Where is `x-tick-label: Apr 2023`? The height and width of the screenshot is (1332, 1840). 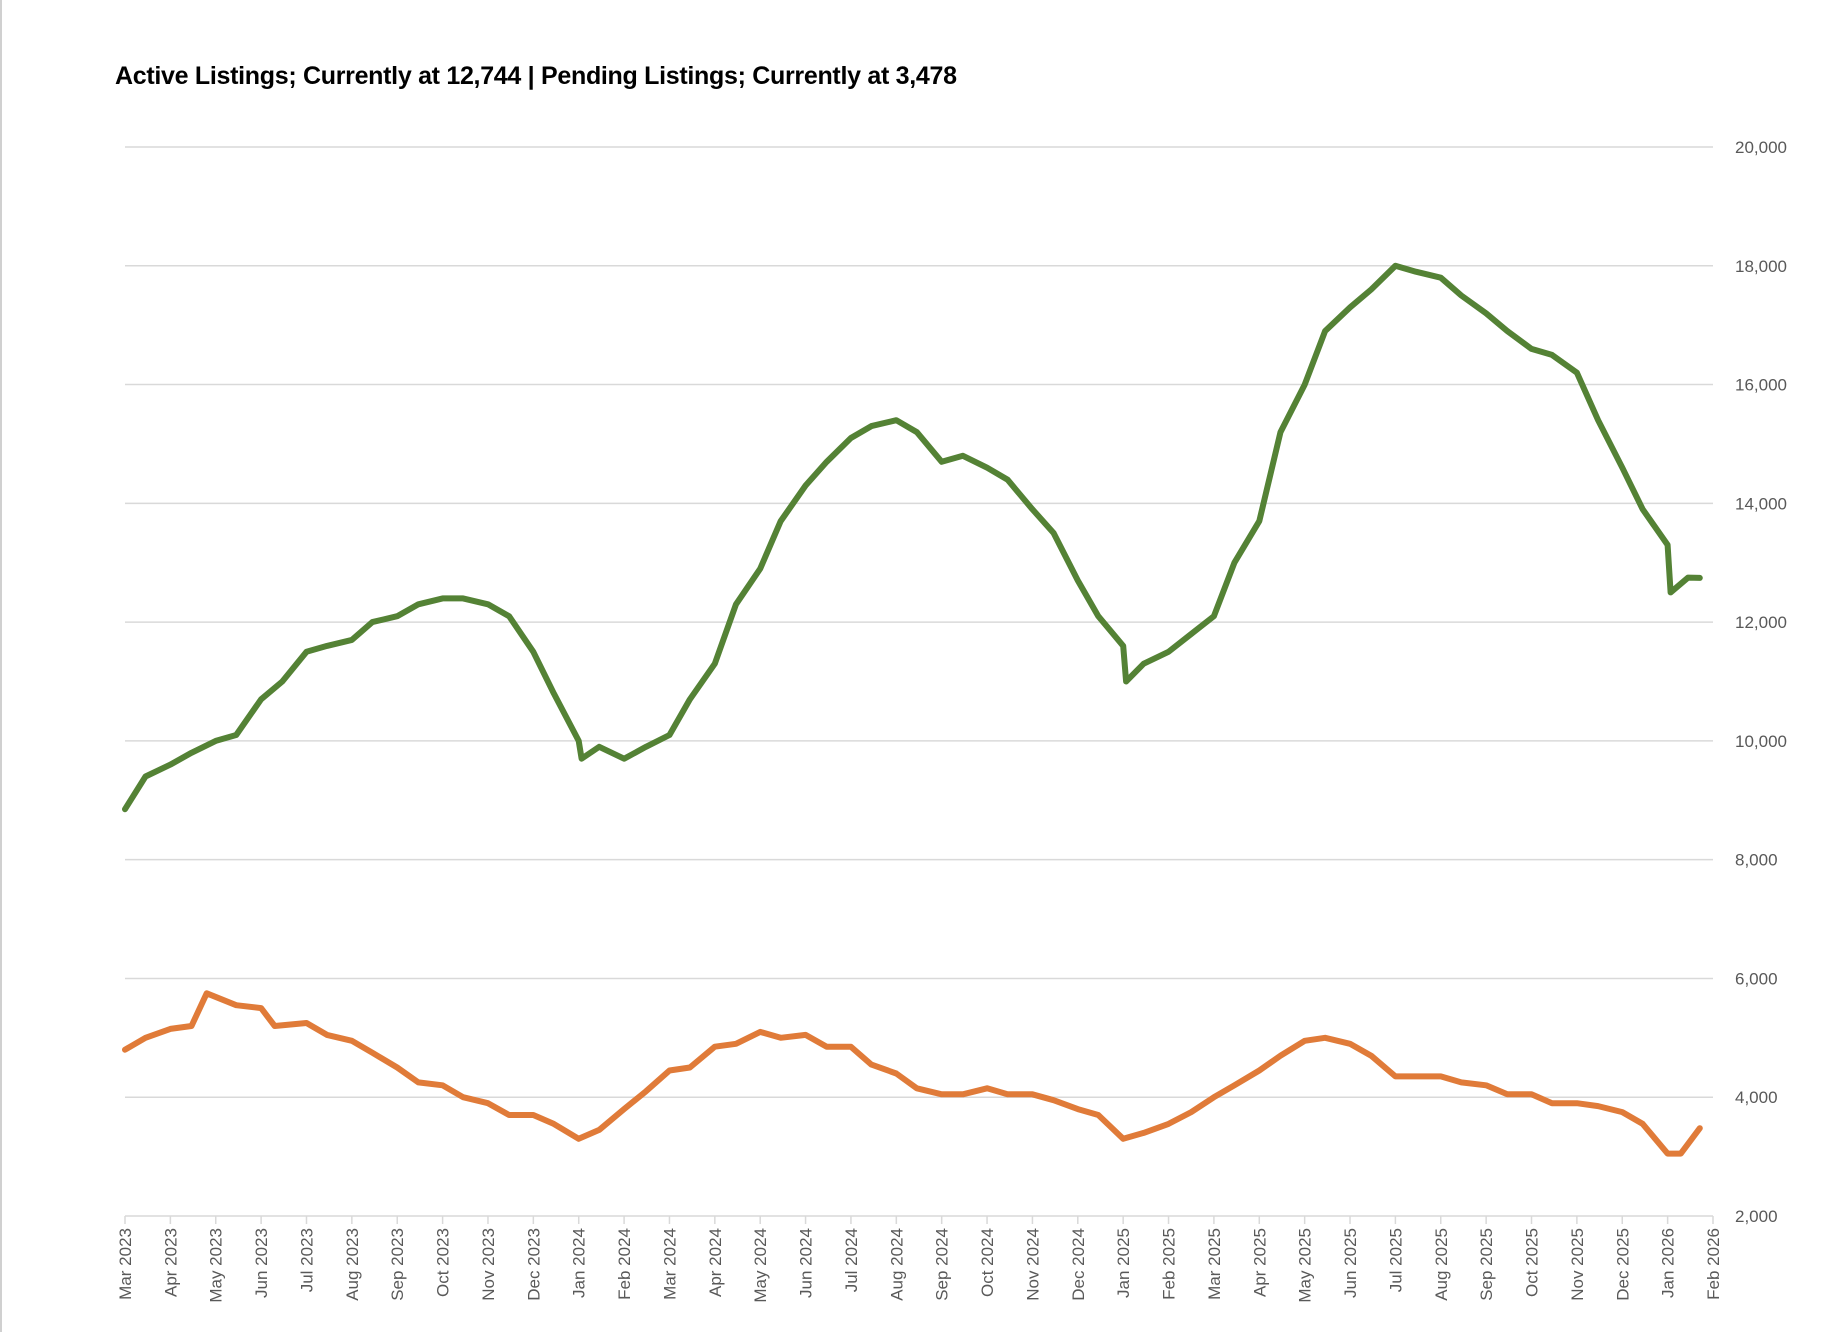 x-tick-label: Apr 2023 is located at coordinates (170, 1262).